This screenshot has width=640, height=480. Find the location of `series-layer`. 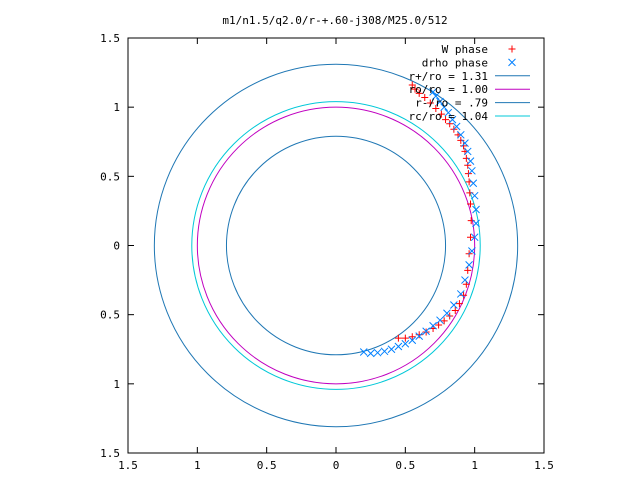

series-layer is located at coordinates (419, 219).